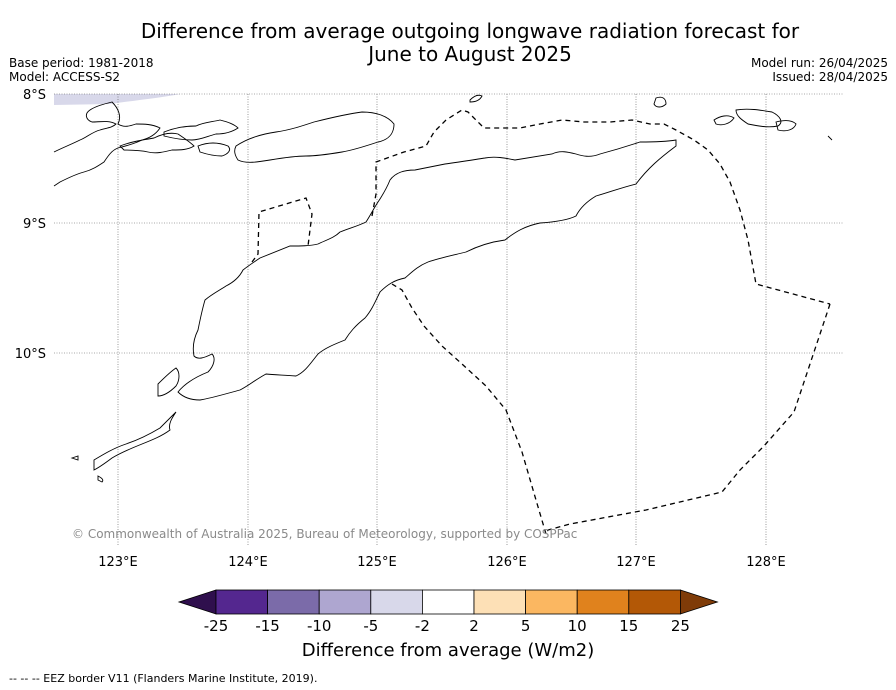 This screenshot has width=896, height=690. I want to click on anomaly-shade-patch, so click(117, 99).